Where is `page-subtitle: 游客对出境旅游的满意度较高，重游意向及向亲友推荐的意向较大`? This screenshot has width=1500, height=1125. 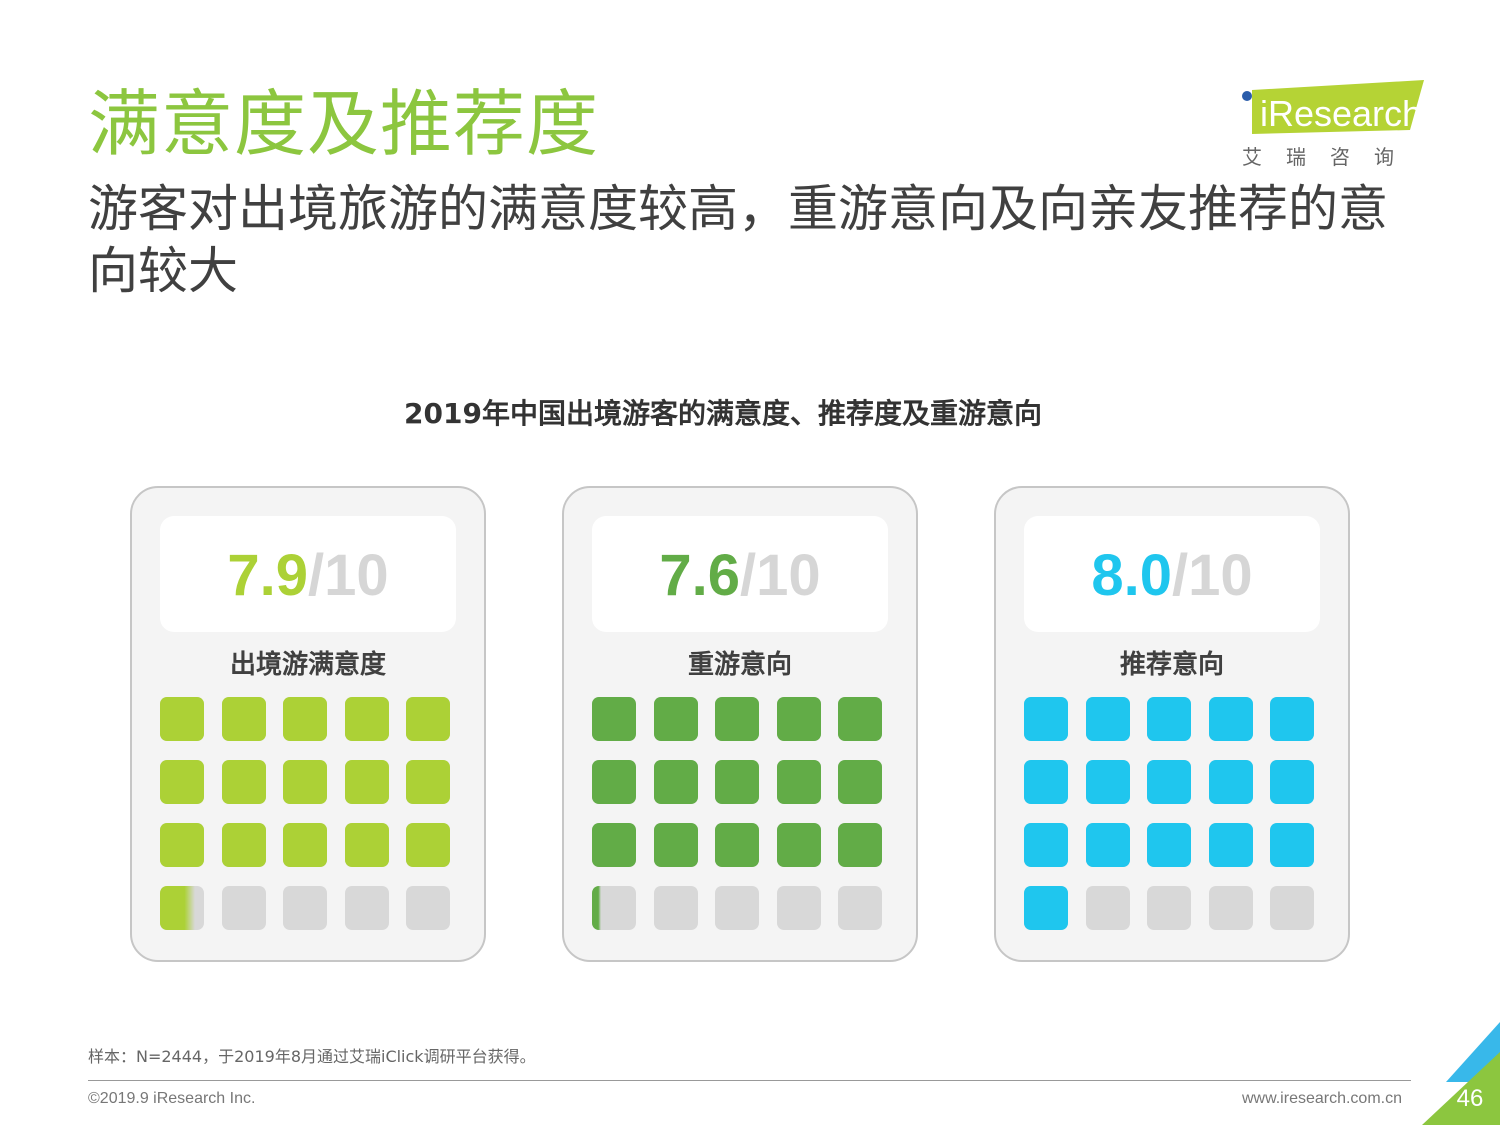
page-subtitle: 游客对出境旅游的满意度较高，重游意向及向亲友推荐的意向较大 is located at coordinates (738, 240).